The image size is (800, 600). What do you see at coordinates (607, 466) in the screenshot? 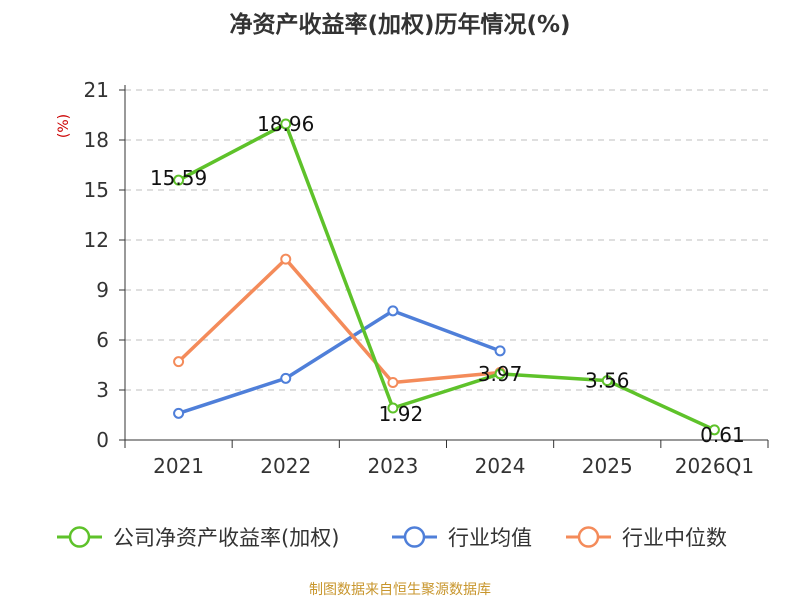
I see `x-tick-label: 2025` at bounding box center [607, 466].